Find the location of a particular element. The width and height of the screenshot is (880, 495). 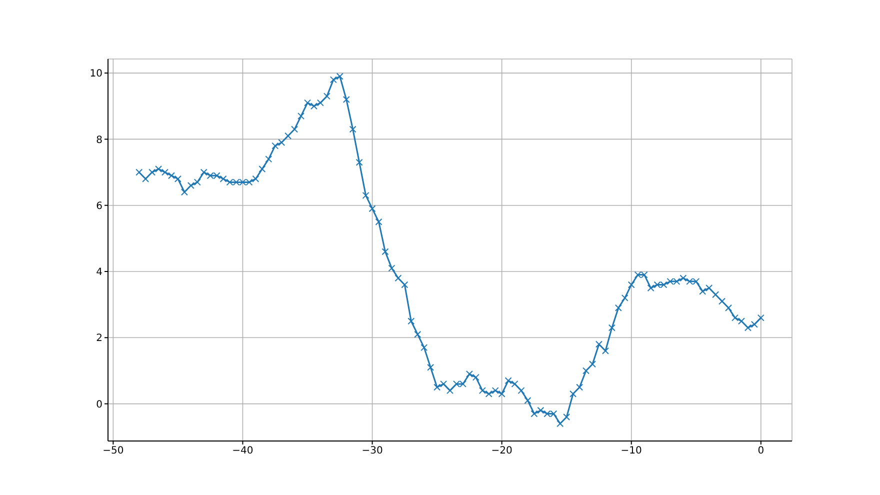

y-tick-label: 8 is located at coordinates (99, 140).